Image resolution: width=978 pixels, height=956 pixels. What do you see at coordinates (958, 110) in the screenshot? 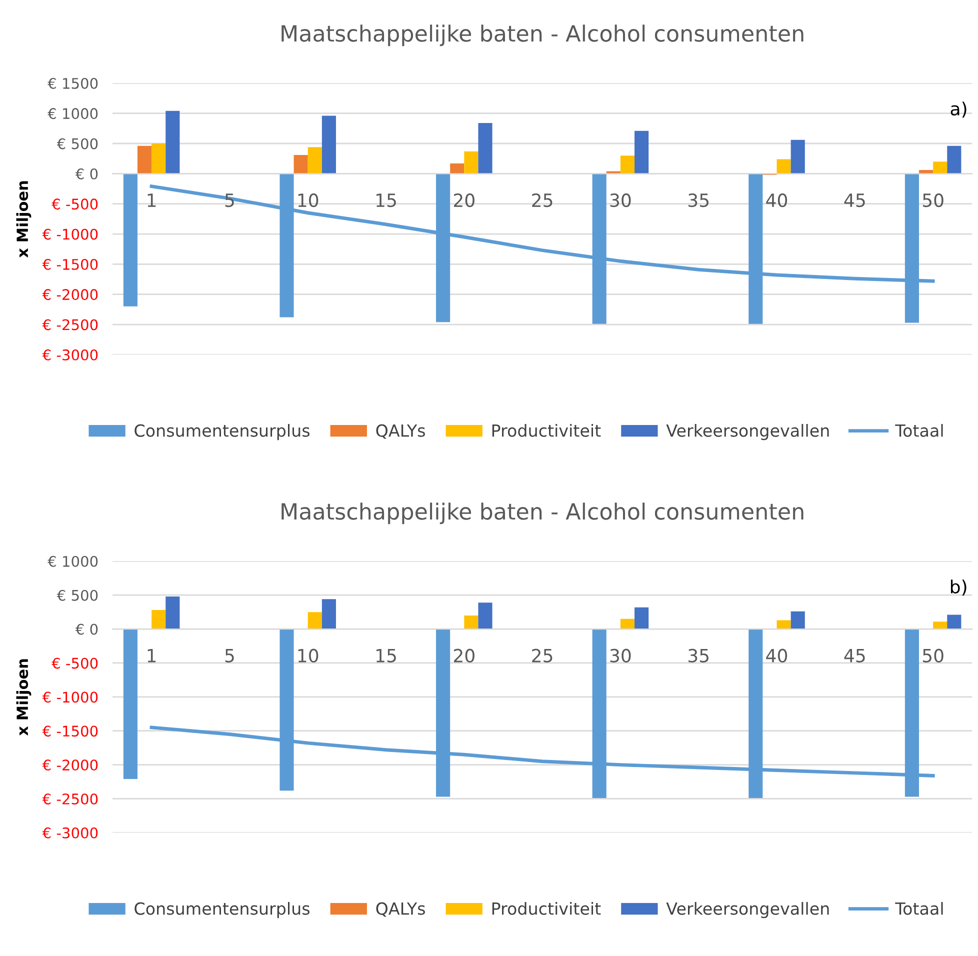
I see `annotation: a)` at bounding box center [958, 110].